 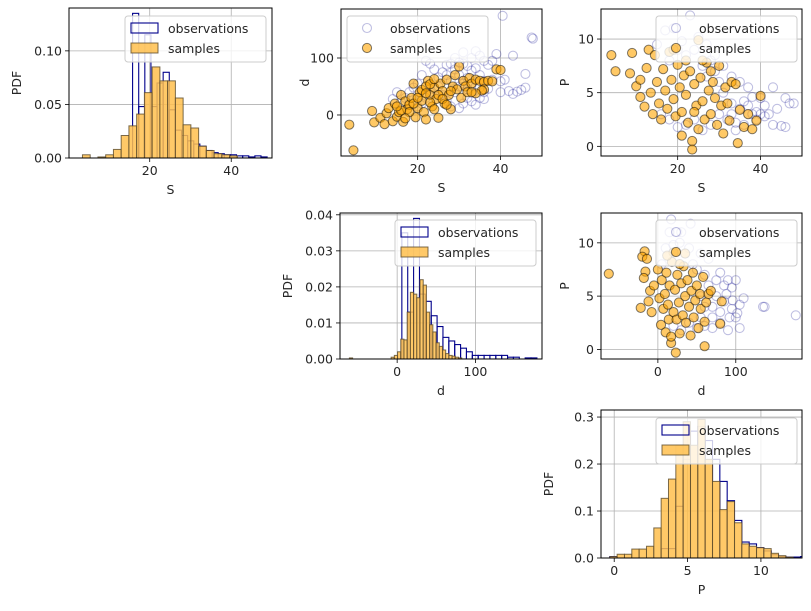 I want to click on y-axis-label: d, so click(x=304, y=83).